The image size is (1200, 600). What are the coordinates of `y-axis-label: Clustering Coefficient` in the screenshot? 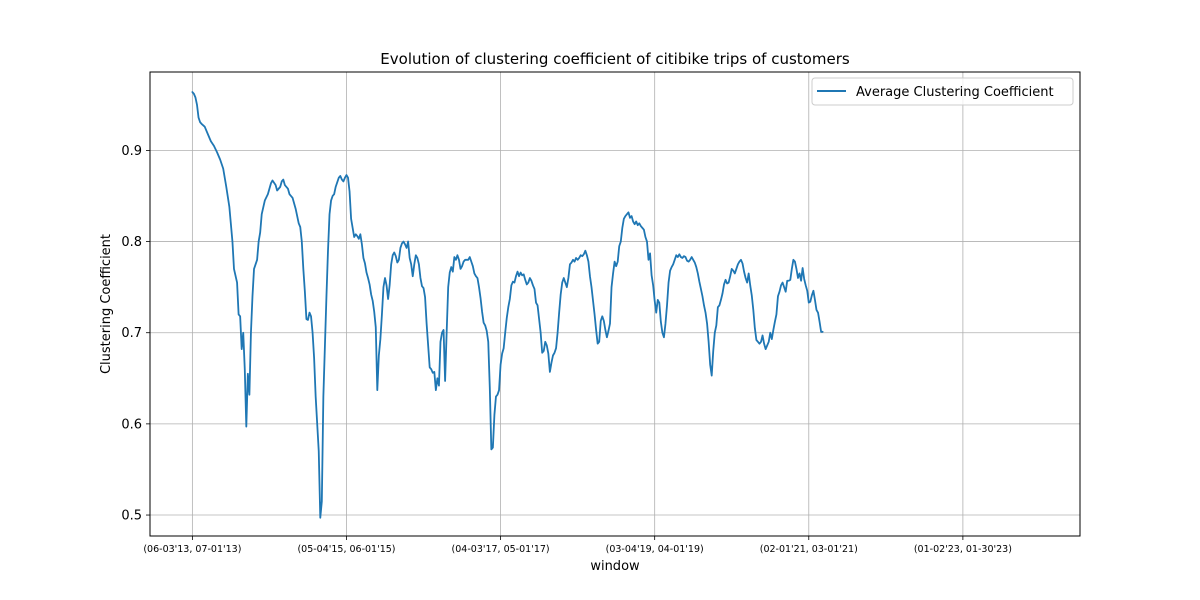 It's located at (106, 304).